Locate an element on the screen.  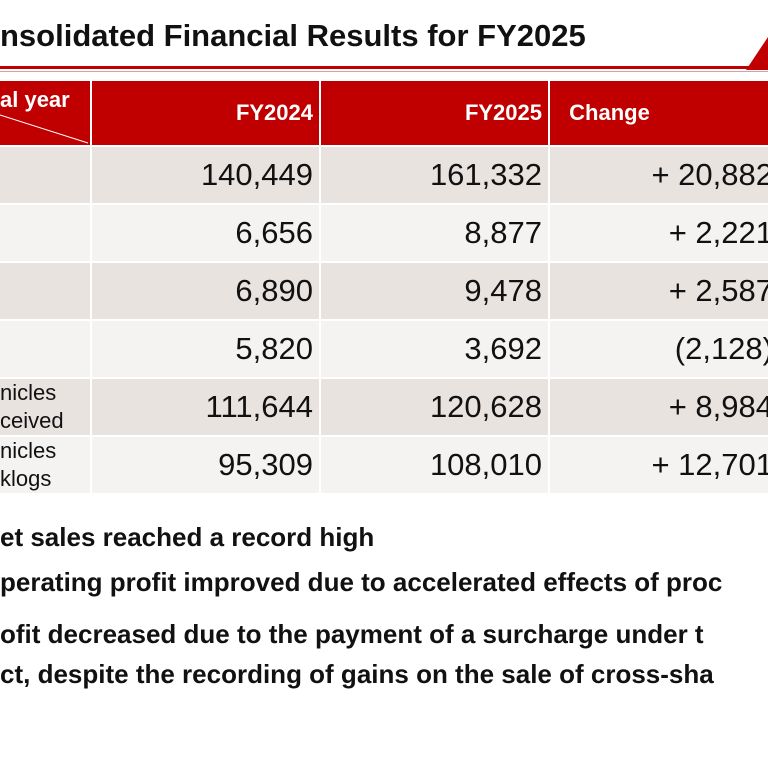
cell-fy2024: 5,820 is located at coordinates (206, 349).